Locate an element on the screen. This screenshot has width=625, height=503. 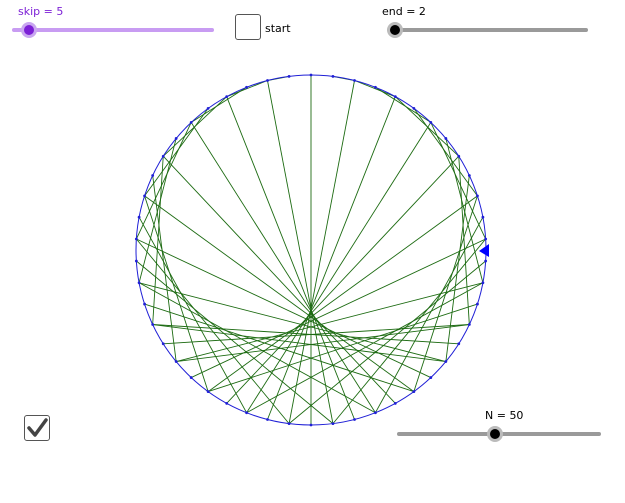
show-checkbox is located at coordinates (37, 428).